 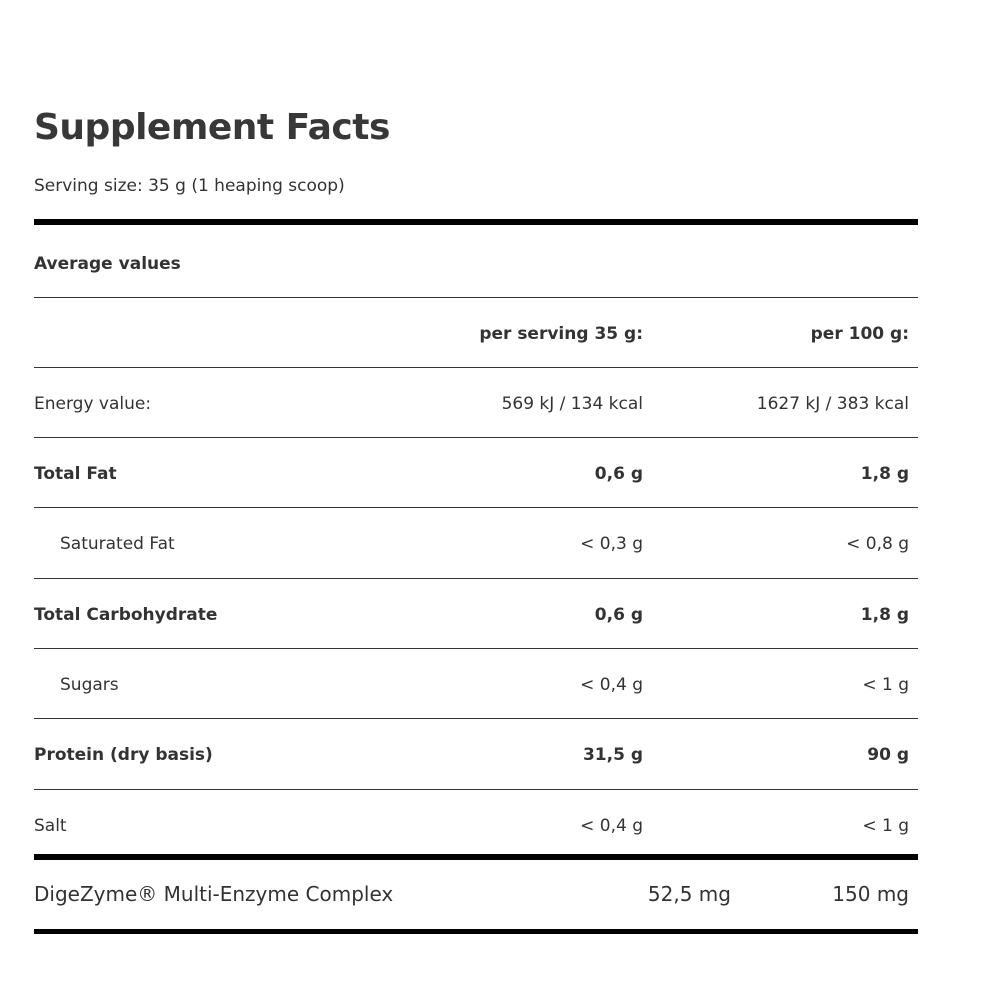 What do you see at coordinates (885, 826) in the screenshot?
I see `row-value-100g-salt: < 1 g` at bounding box center [885, 826].